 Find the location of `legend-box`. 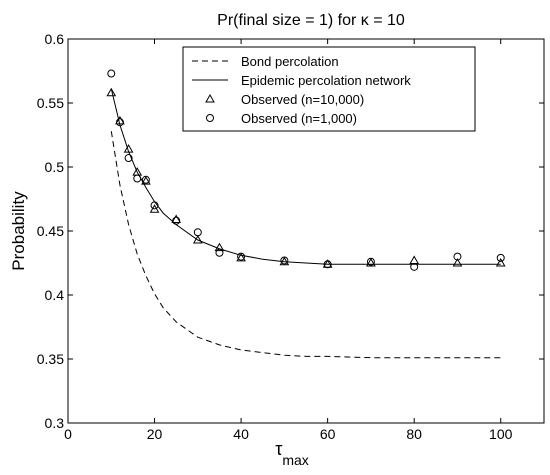

legend-box is located at coordinates (329, 89).